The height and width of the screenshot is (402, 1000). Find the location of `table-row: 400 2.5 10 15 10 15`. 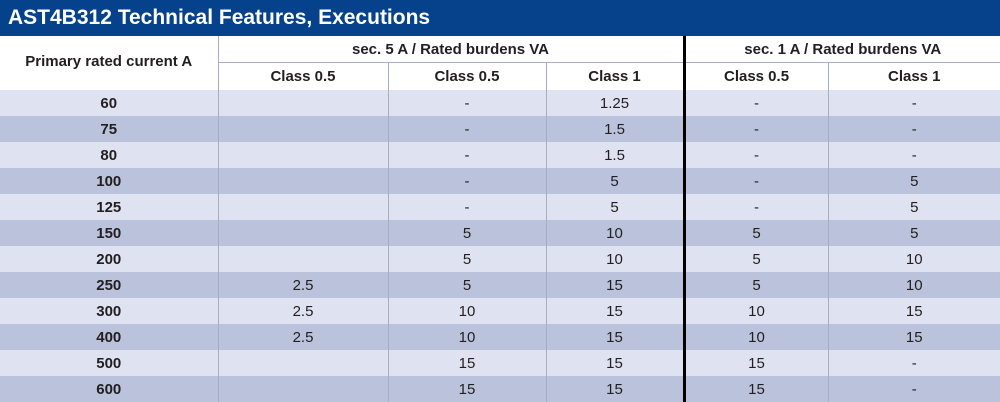

table-row: 400 2.5 10 15 10 15 is located at coordinates (500, 337).